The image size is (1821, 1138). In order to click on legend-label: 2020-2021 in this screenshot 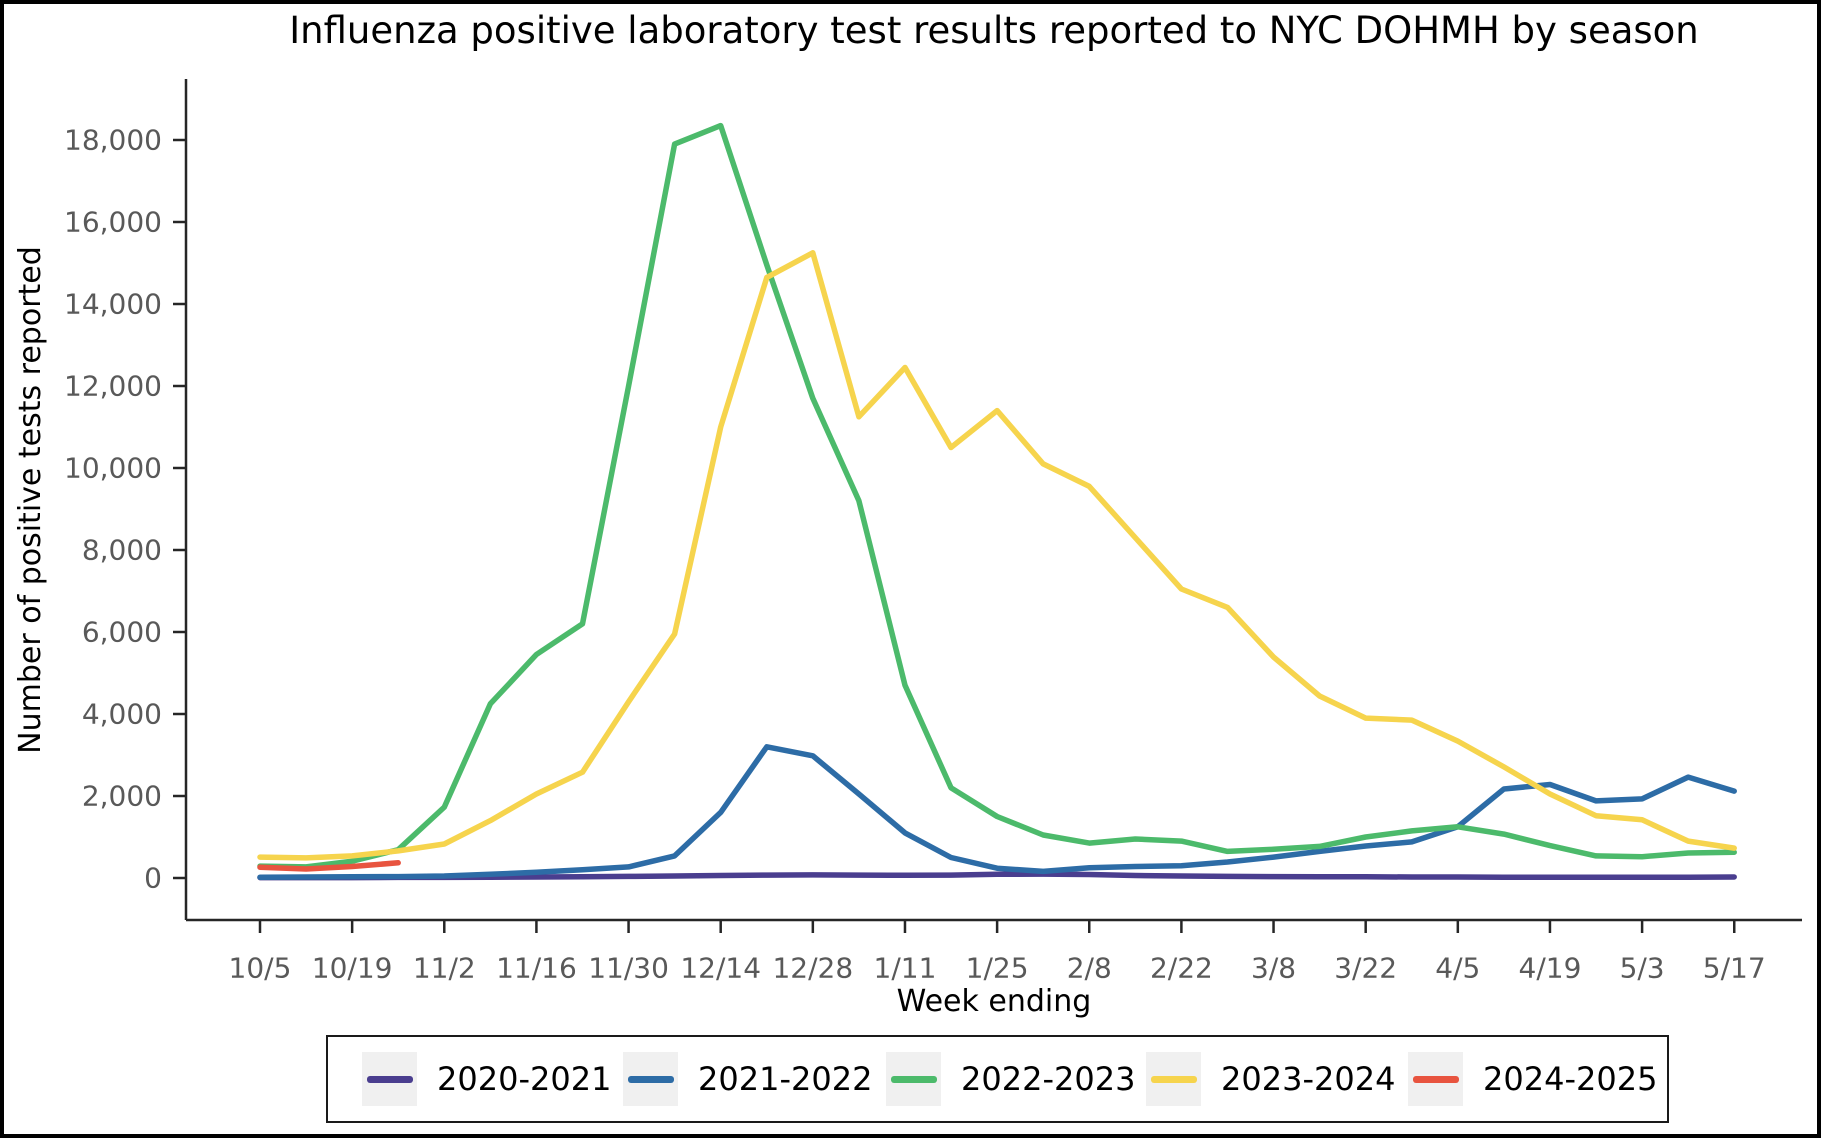, I will do `click(524, 1079)`.